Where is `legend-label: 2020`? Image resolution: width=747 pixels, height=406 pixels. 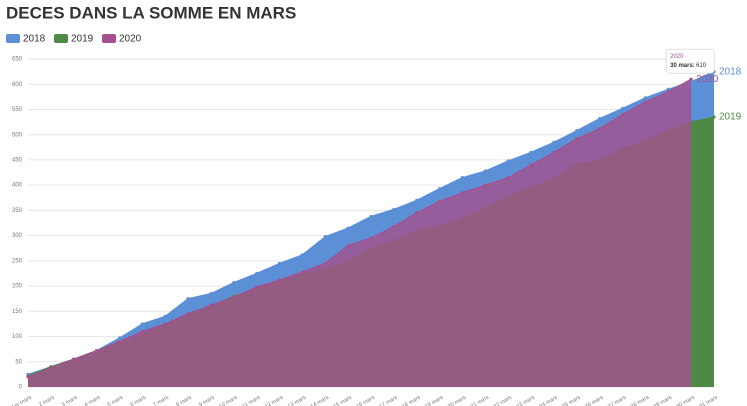 legend-label: 2020 is located at coordinates (130, 39).